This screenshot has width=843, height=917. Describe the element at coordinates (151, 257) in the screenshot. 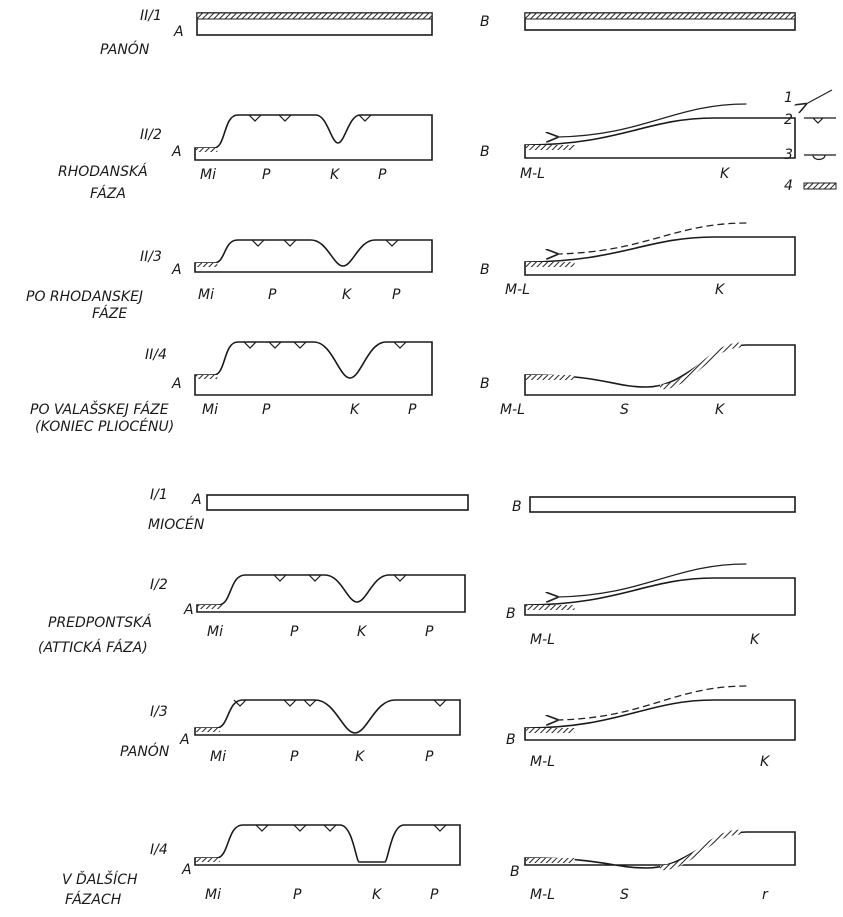

I see `panel-label: II/3` at that location.